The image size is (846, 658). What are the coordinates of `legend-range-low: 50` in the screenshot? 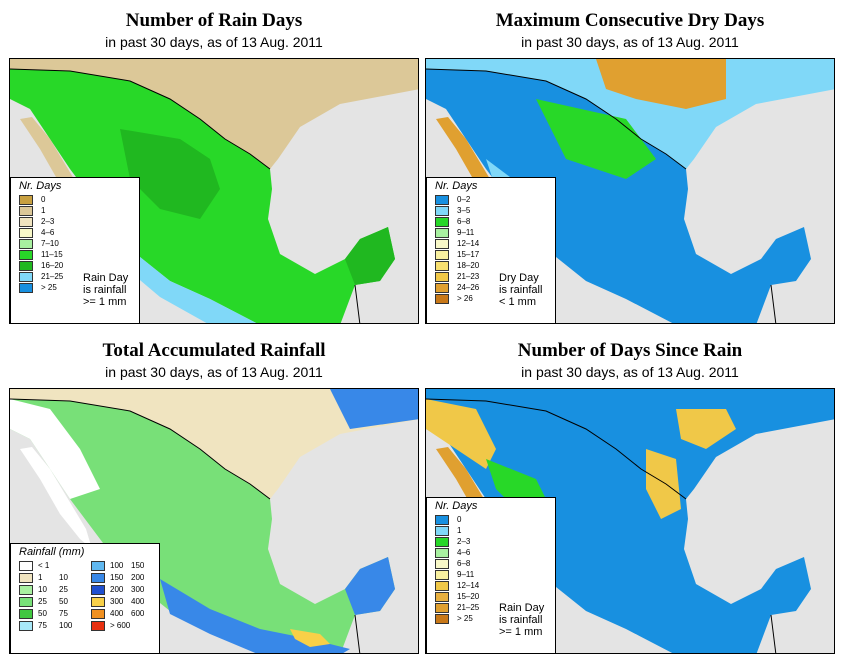 It's located at (42, 613).